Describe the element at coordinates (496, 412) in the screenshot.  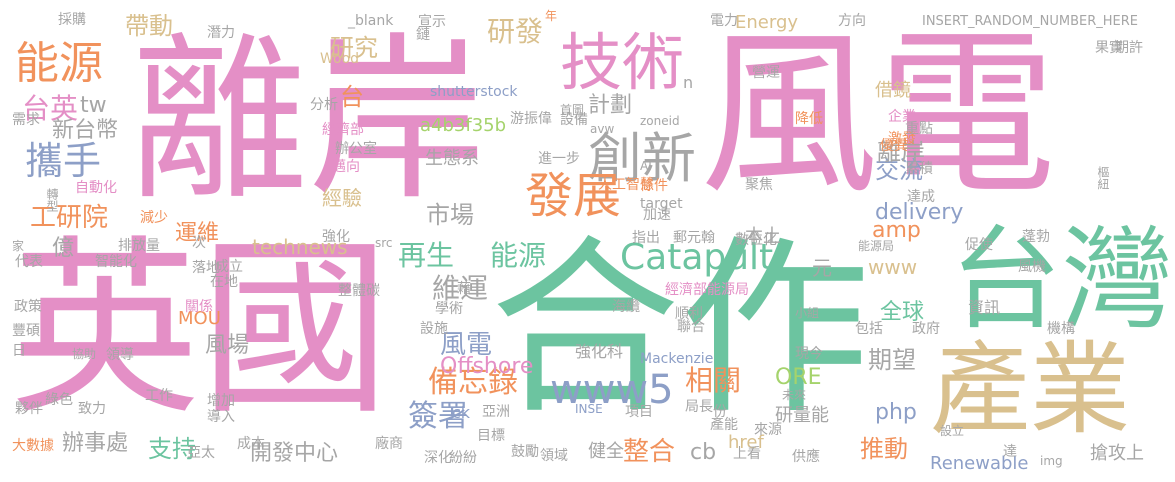
I see `cloud-word-term-80: 亞洲` at that location.